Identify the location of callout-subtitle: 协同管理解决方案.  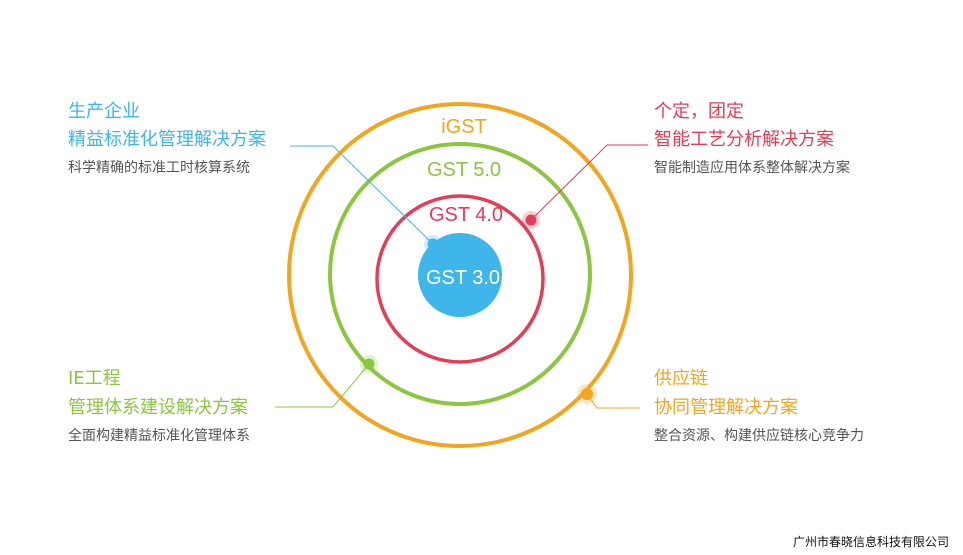
(726, 407).